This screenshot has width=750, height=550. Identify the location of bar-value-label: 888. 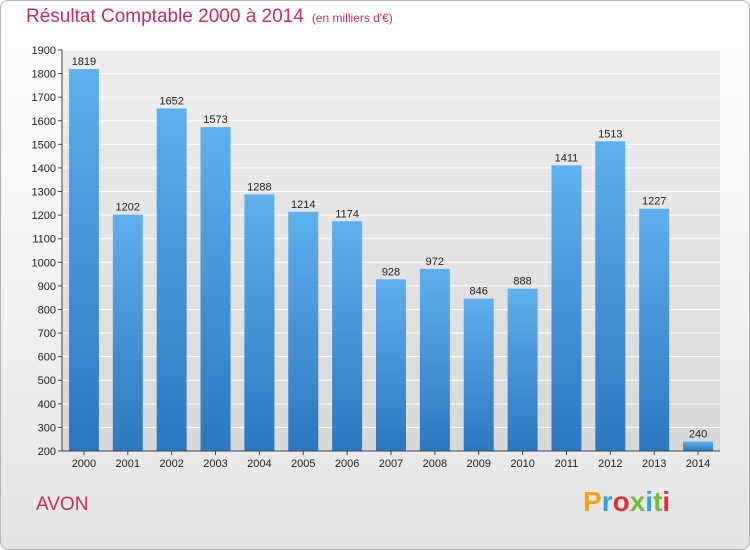
(522, 282).